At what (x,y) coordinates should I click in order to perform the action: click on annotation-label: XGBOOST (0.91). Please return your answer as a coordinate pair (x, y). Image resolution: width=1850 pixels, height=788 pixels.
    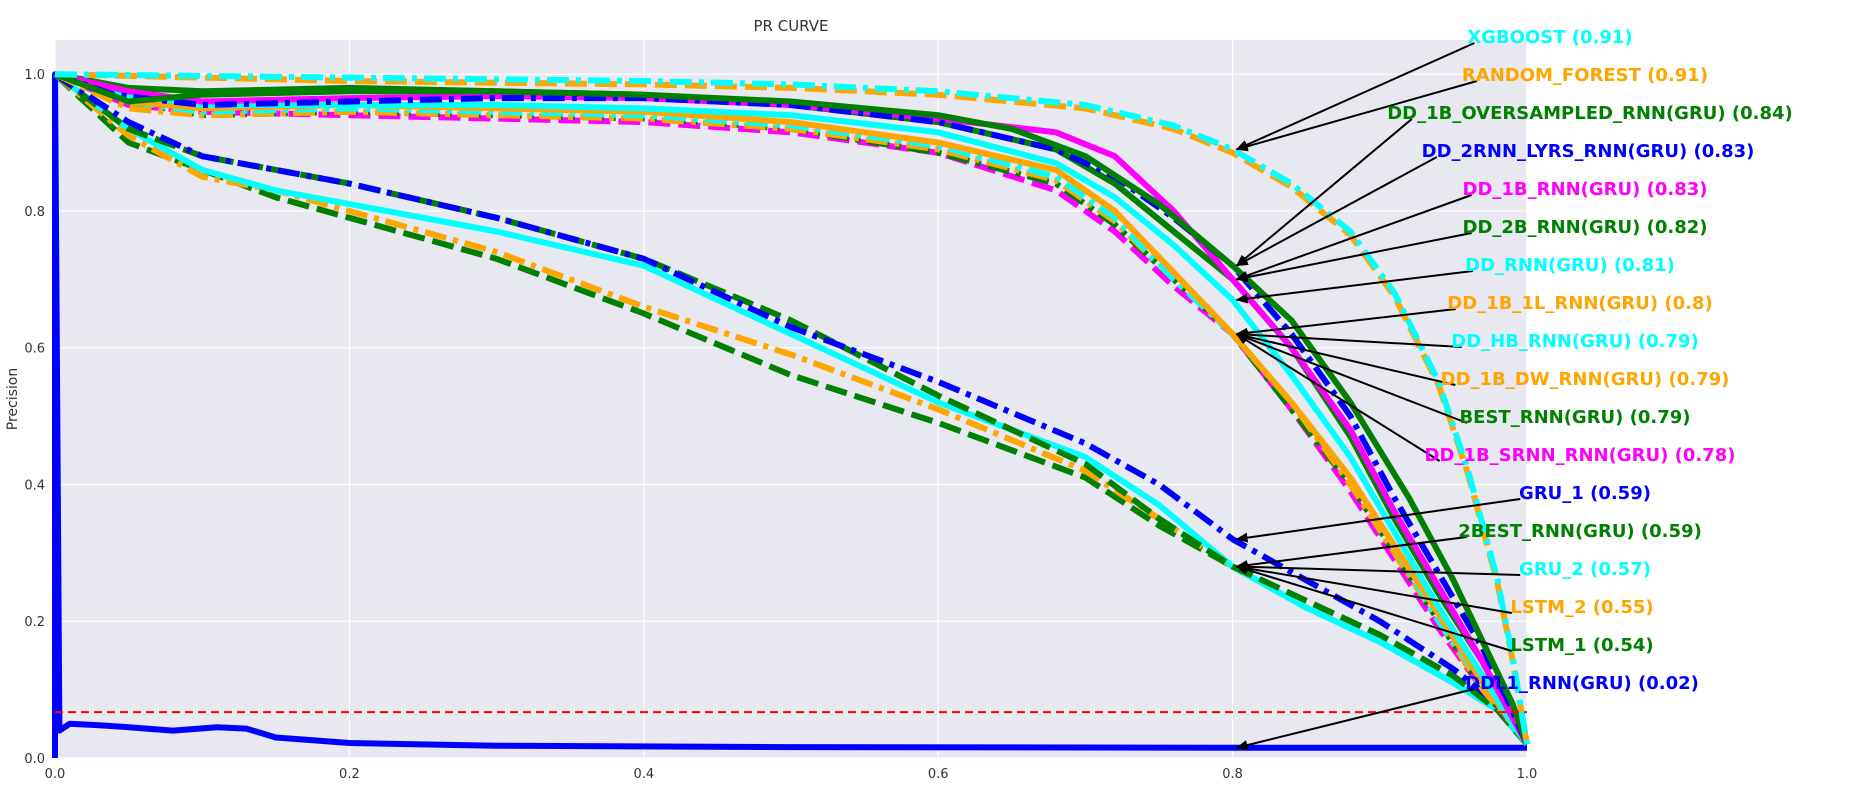
    Looking at the image, I should click on (1549, 37).